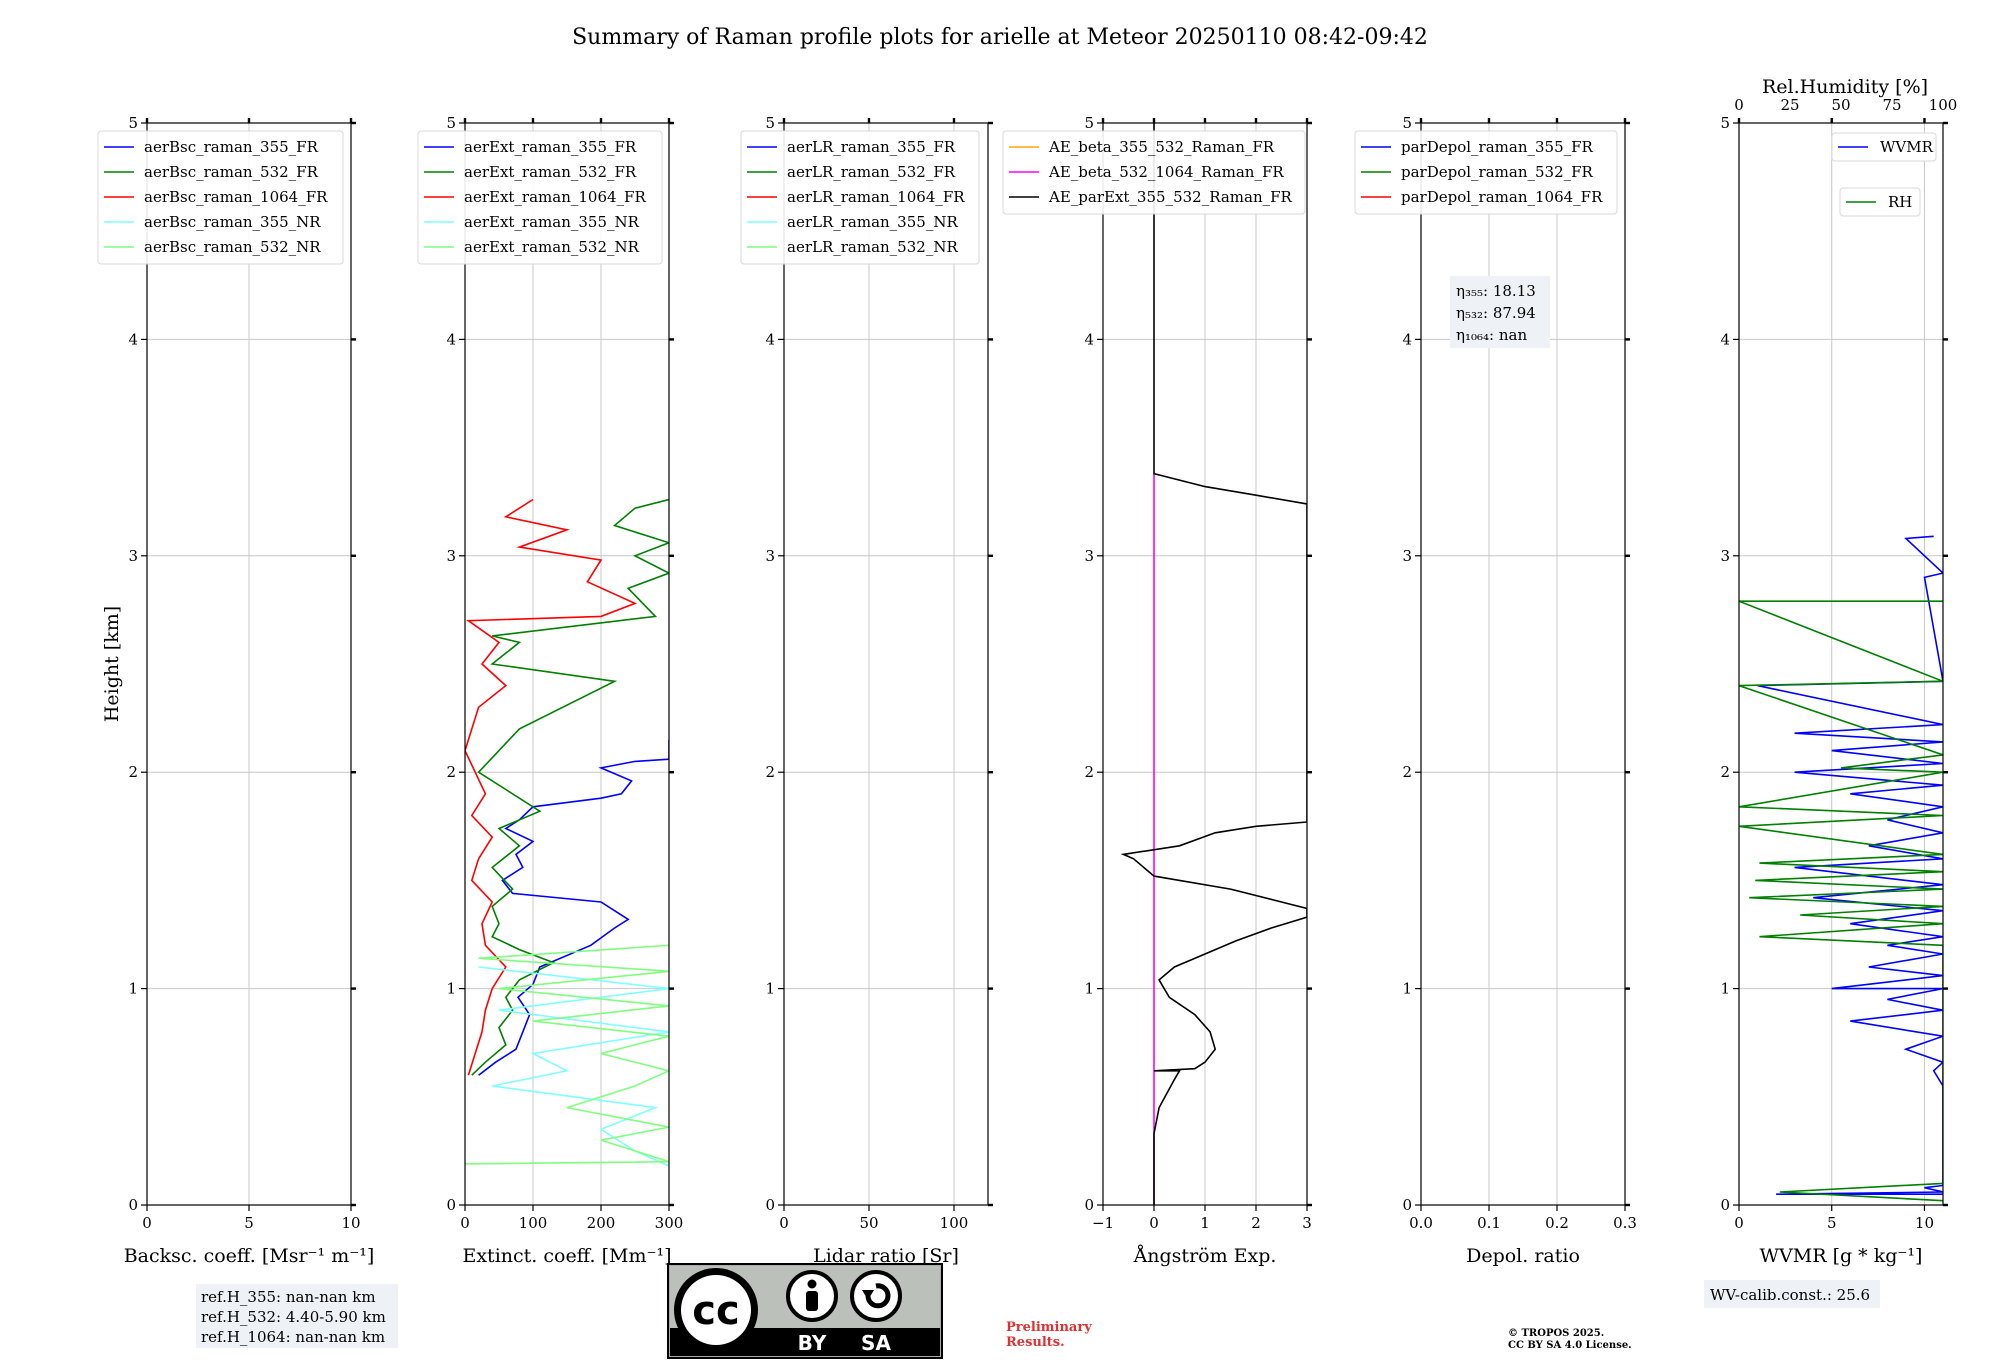 This screenshot has height=1360, width=2000. Describe the element at coordinates (669, 1223) in the screenshot. I see `xtick-label: 300` at that location.